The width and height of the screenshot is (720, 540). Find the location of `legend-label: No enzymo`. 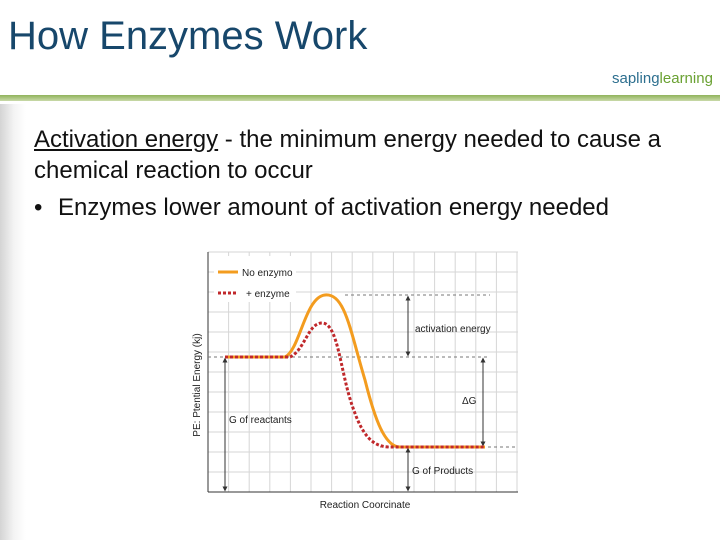

legend-label: No enzymo is located at coordinates (267, 273).